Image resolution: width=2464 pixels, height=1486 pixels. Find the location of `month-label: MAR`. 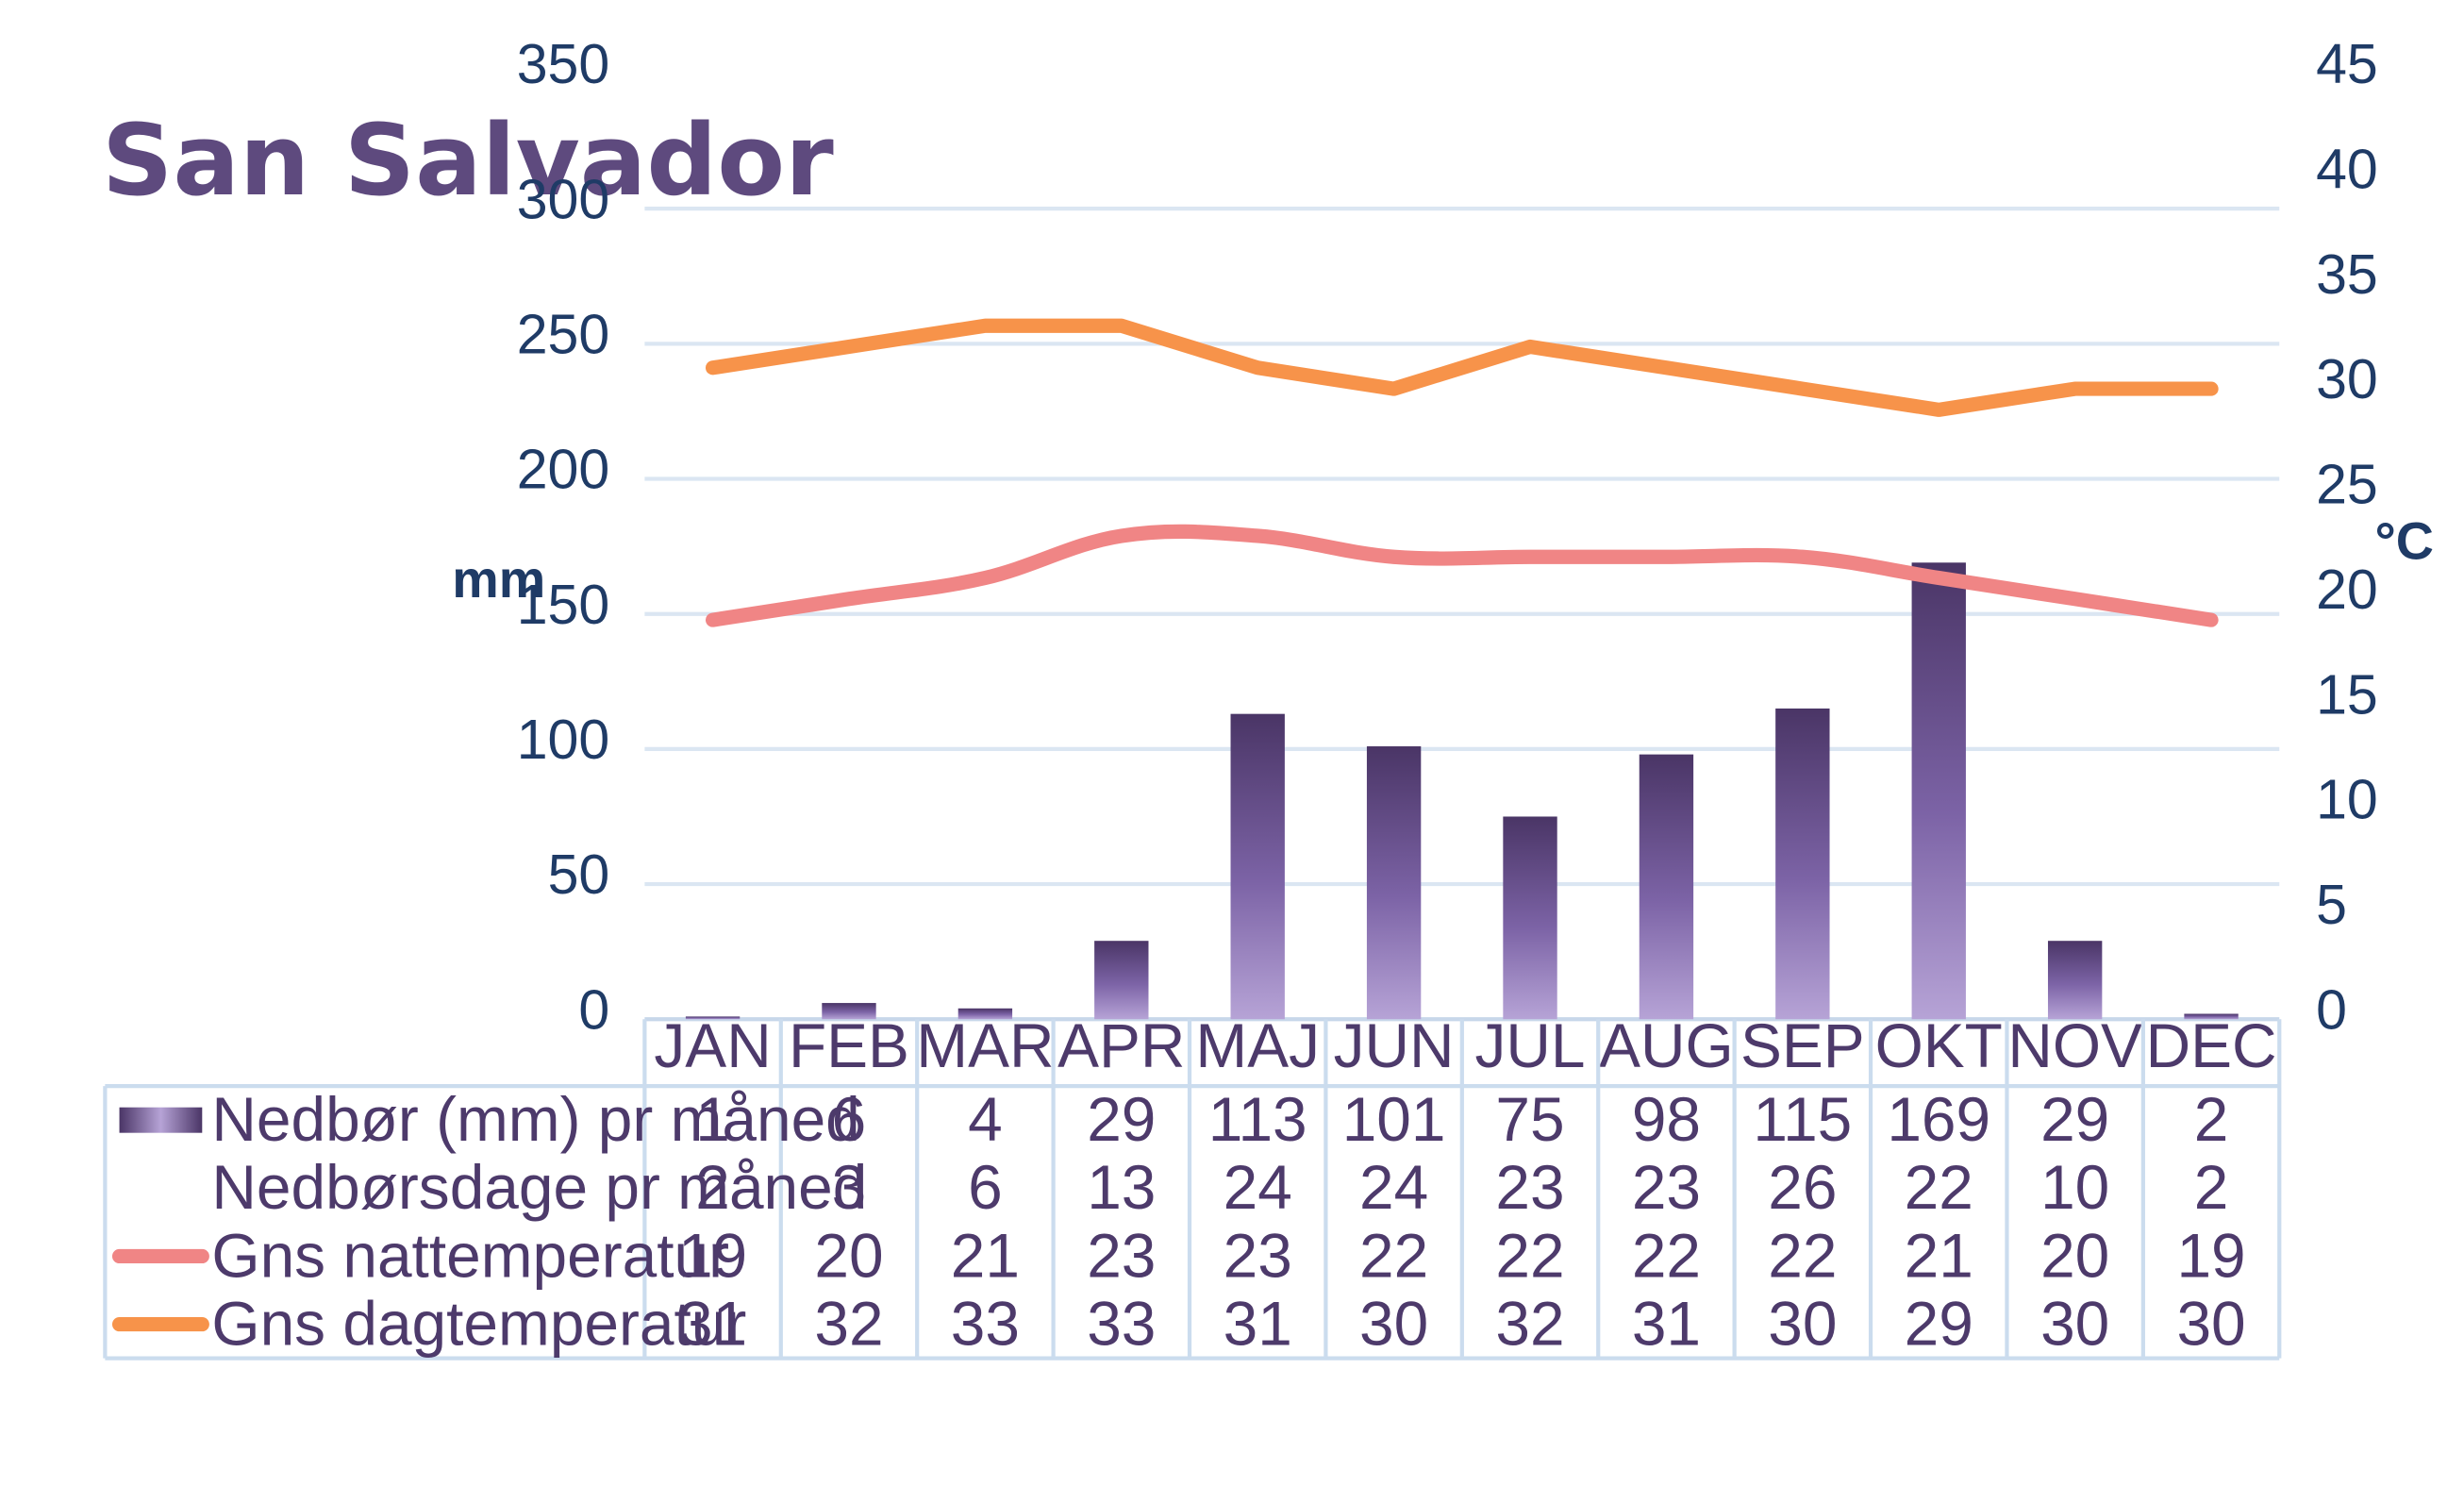

month-label: MAR is located at coordinates (985, 1045).